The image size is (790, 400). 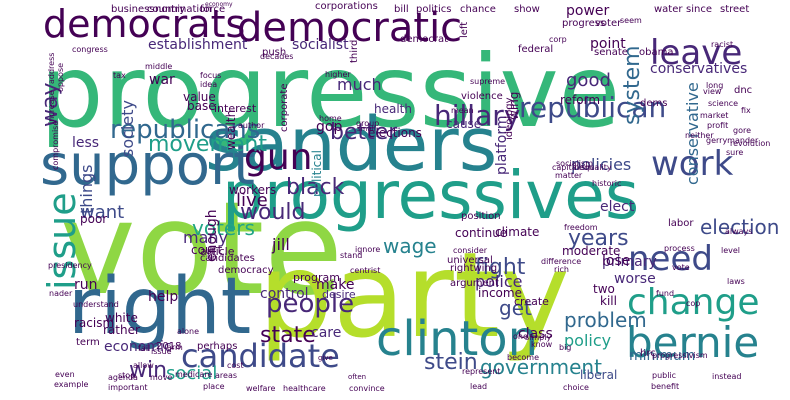 What do you see at coordinates (274, 52) in the screenshot?
I see `cloud-word-push: push` at bounding box center [274, 52].